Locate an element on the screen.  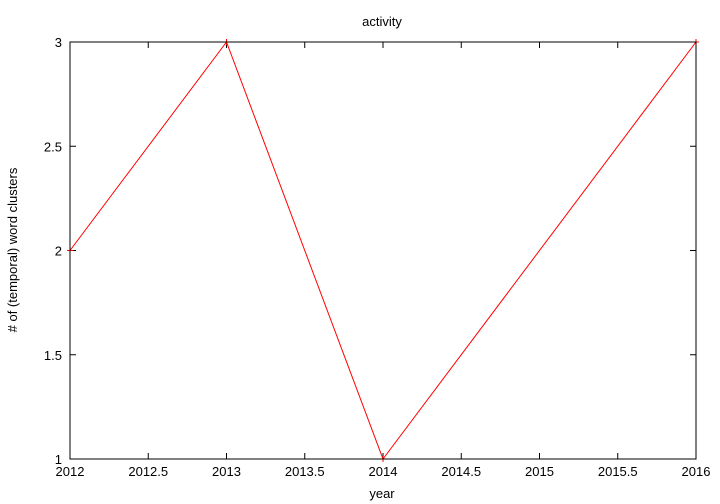
x-tick-label: 2015 is located at coordinates (539, 471).